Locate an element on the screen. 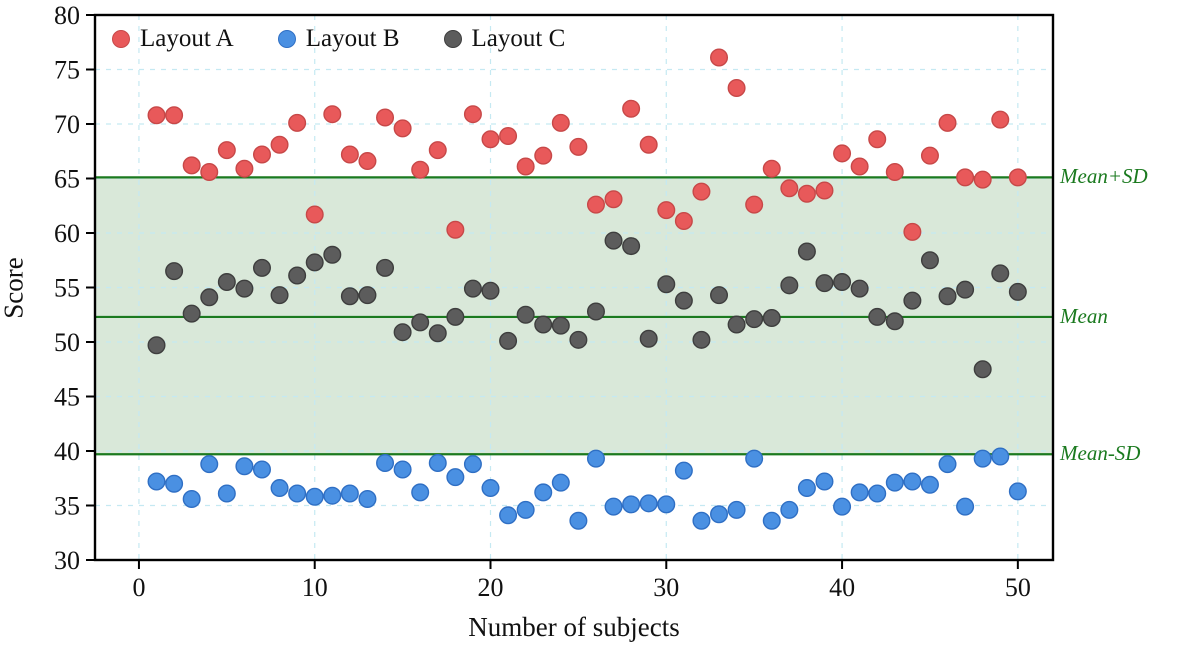  x-tick-label: 40 is located at coordinates (842, 587).